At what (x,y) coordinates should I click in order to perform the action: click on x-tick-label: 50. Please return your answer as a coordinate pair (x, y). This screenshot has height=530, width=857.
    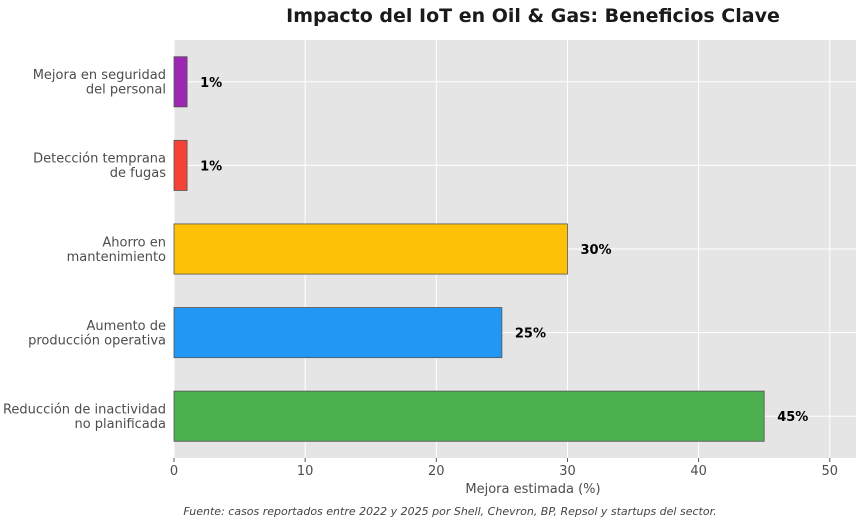
    Looking at the image, I should click on (829, 471).